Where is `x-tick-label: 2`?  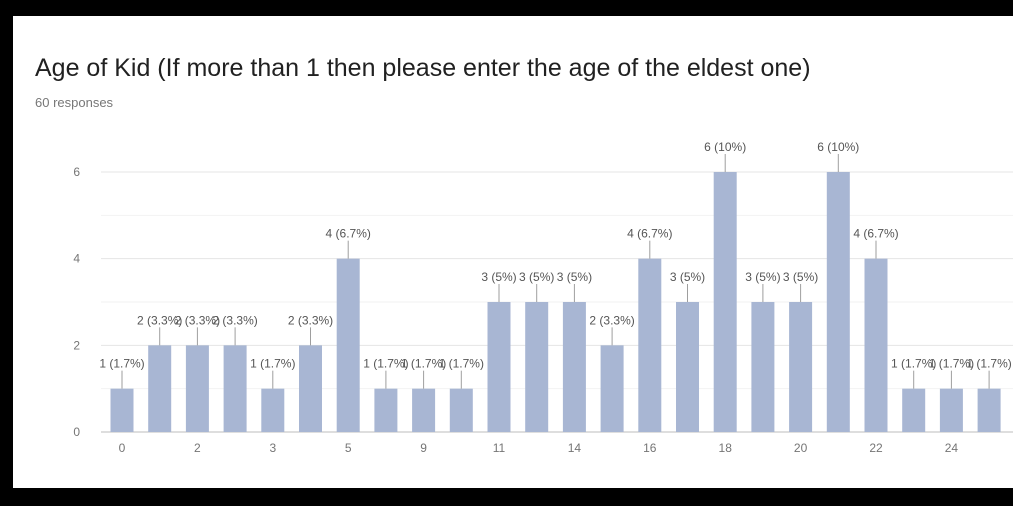 x-tick-label: 2 is located at coordinates (197, 448).